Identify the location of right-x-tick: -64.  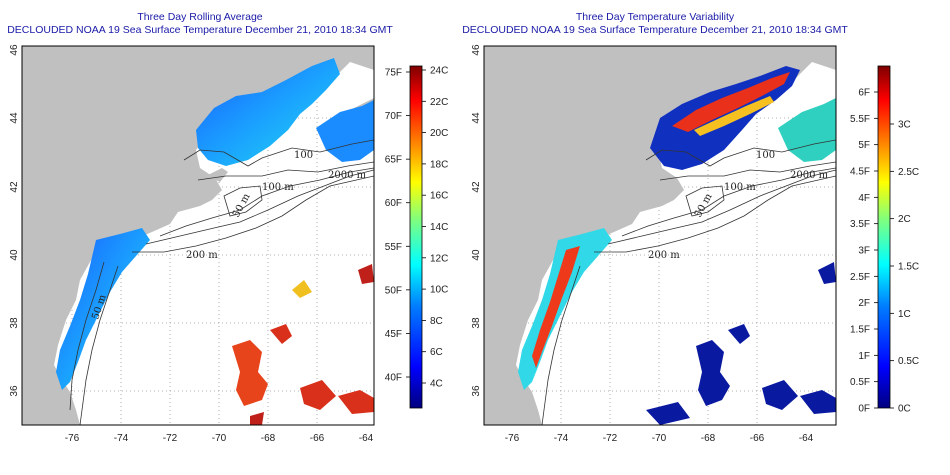
(806, 438).